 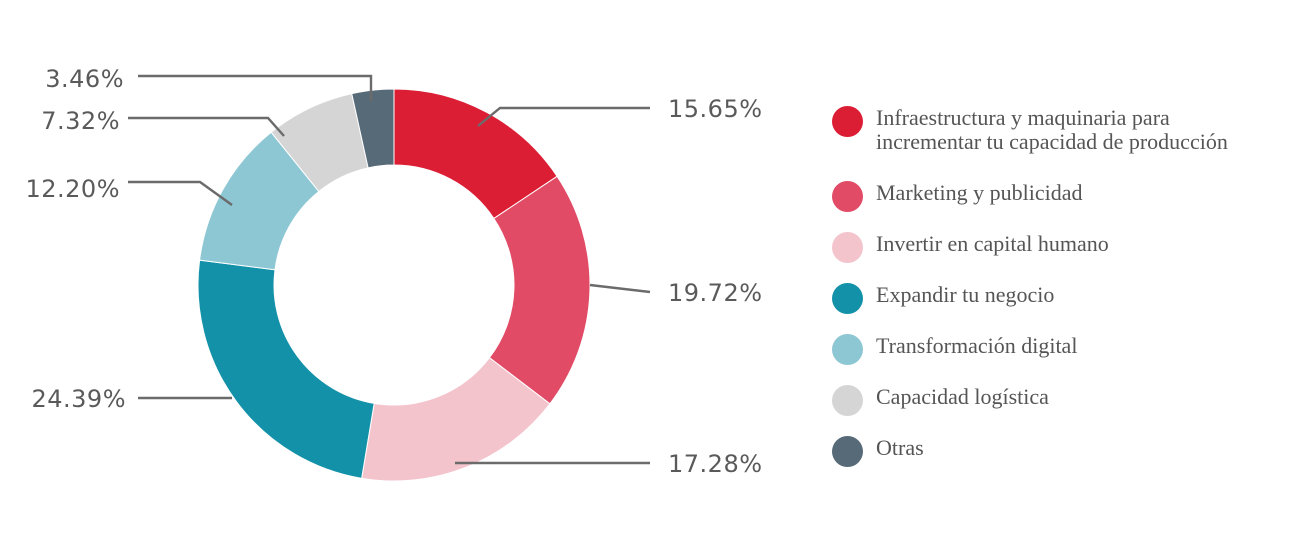 What do you see at coordinates (847, 451) in the screenshot?
I see `legend-swatch-otras` at bounding box center [847, 451].